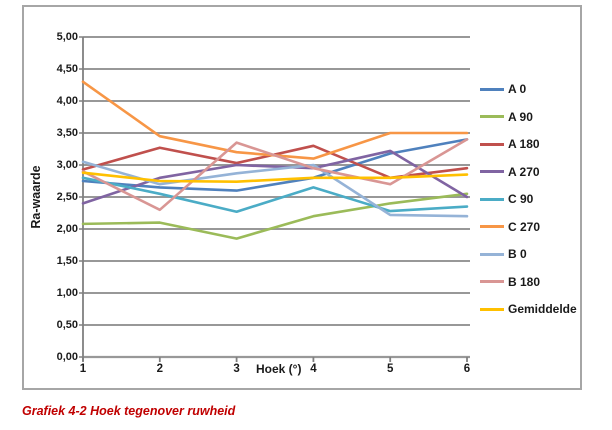  I want to click on legend-item-b-0: B 0, so click(503, 254).